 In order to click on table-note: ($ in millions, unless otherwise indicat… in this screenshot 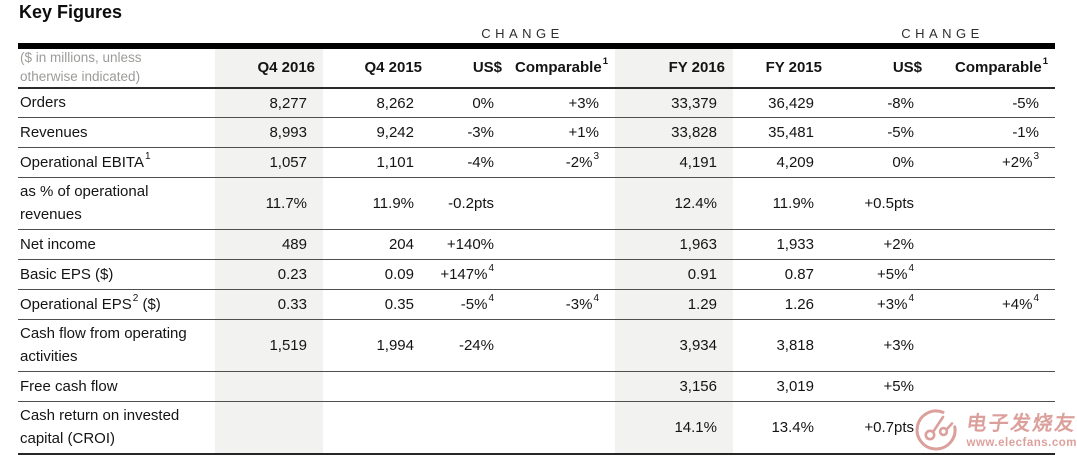, I will do `click(116, 67)`.